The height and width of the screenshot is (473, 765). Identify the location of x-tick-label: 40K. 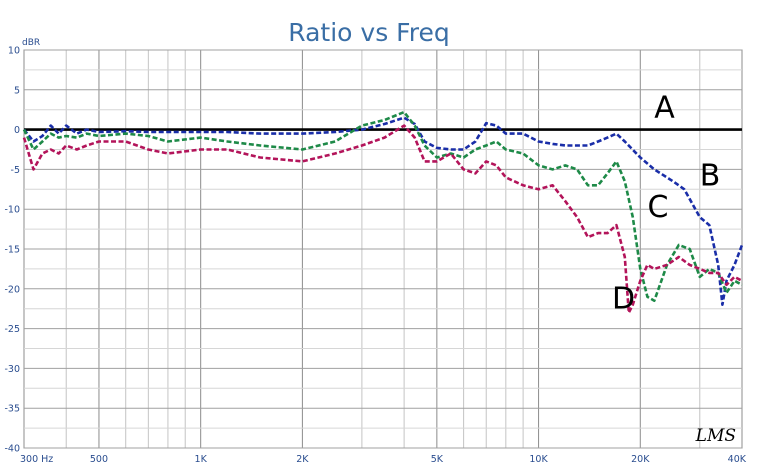
(737, 459).